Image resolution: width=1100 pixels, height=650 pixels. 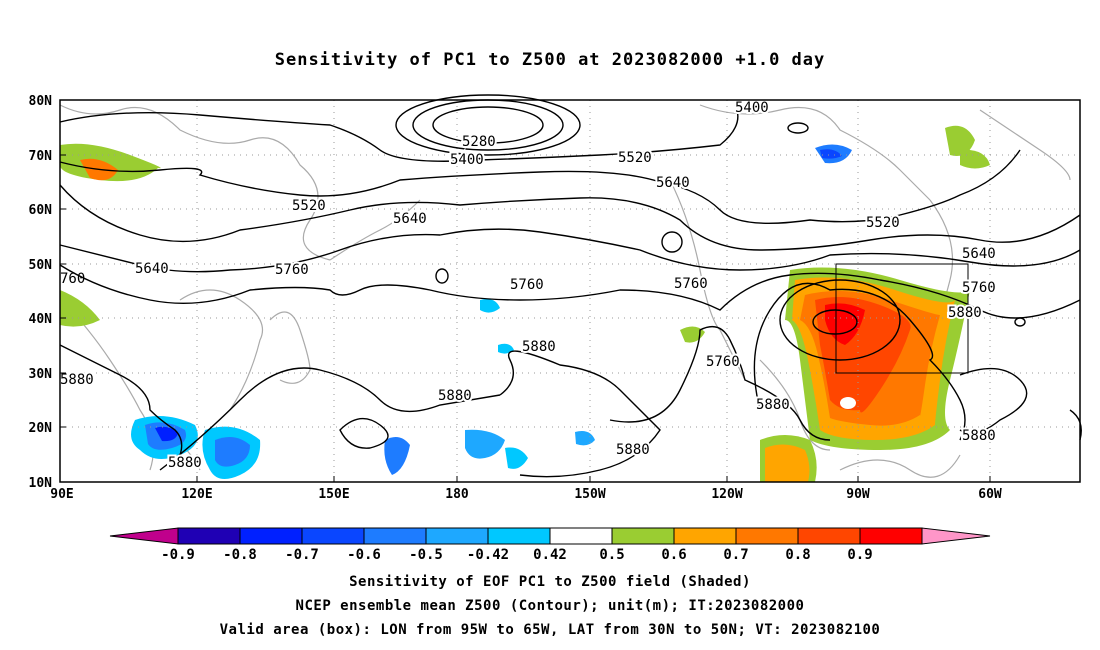 I want to click on lat-label-50n: 50N, so click(x=41, y=265).